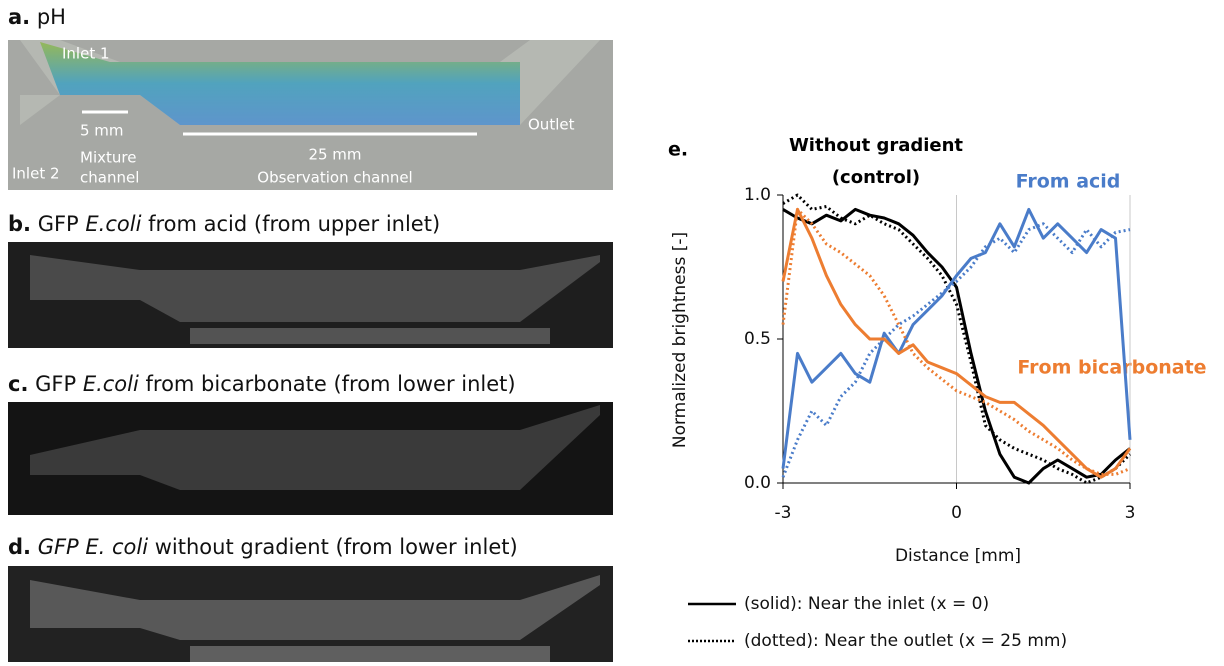  What do you see at coordinates (678, 150) in the screenshot?
I see `panel-label: e.` at bounding box center [678, 150].